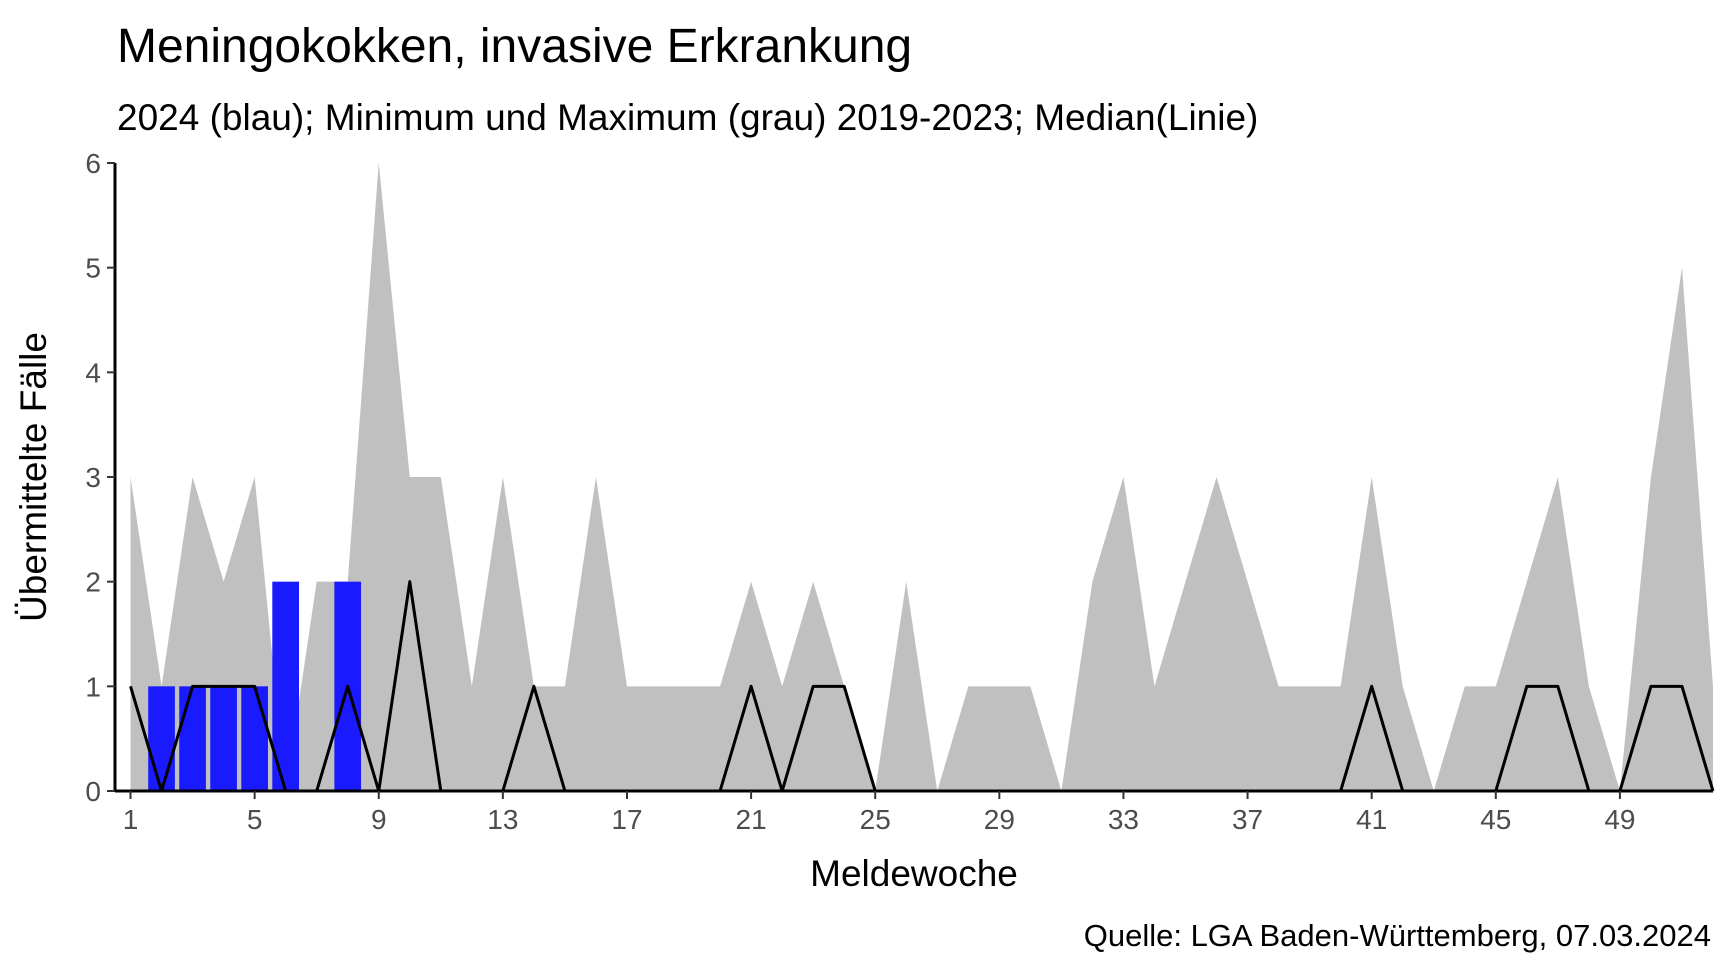 This screenshot has height=972, width=1728. Describe the element at coordinates (1495, 819) in the screenshot. I see `x-tick-label: 45` at that location.